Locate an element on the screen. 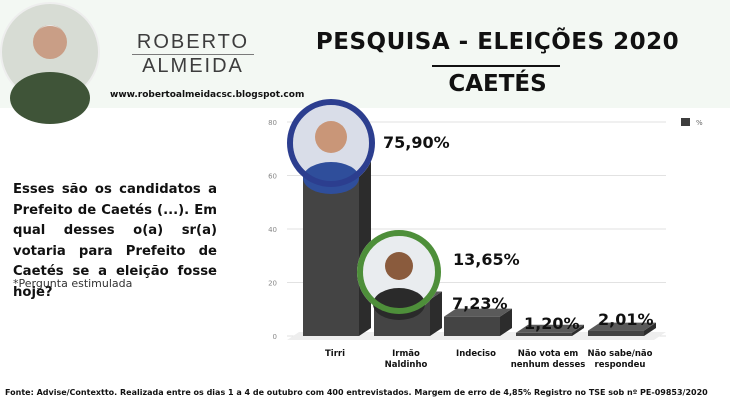 The height and width of the screenshot is (411, 730). y-tick-label: 80 is located at coordinates (272, 123).